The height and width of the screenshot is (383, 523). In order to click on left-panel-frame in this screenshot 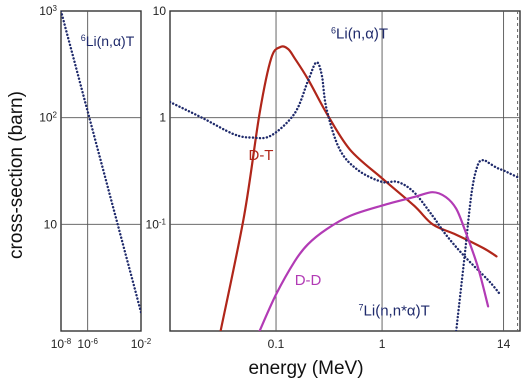, I will do `click(101, 171)`.